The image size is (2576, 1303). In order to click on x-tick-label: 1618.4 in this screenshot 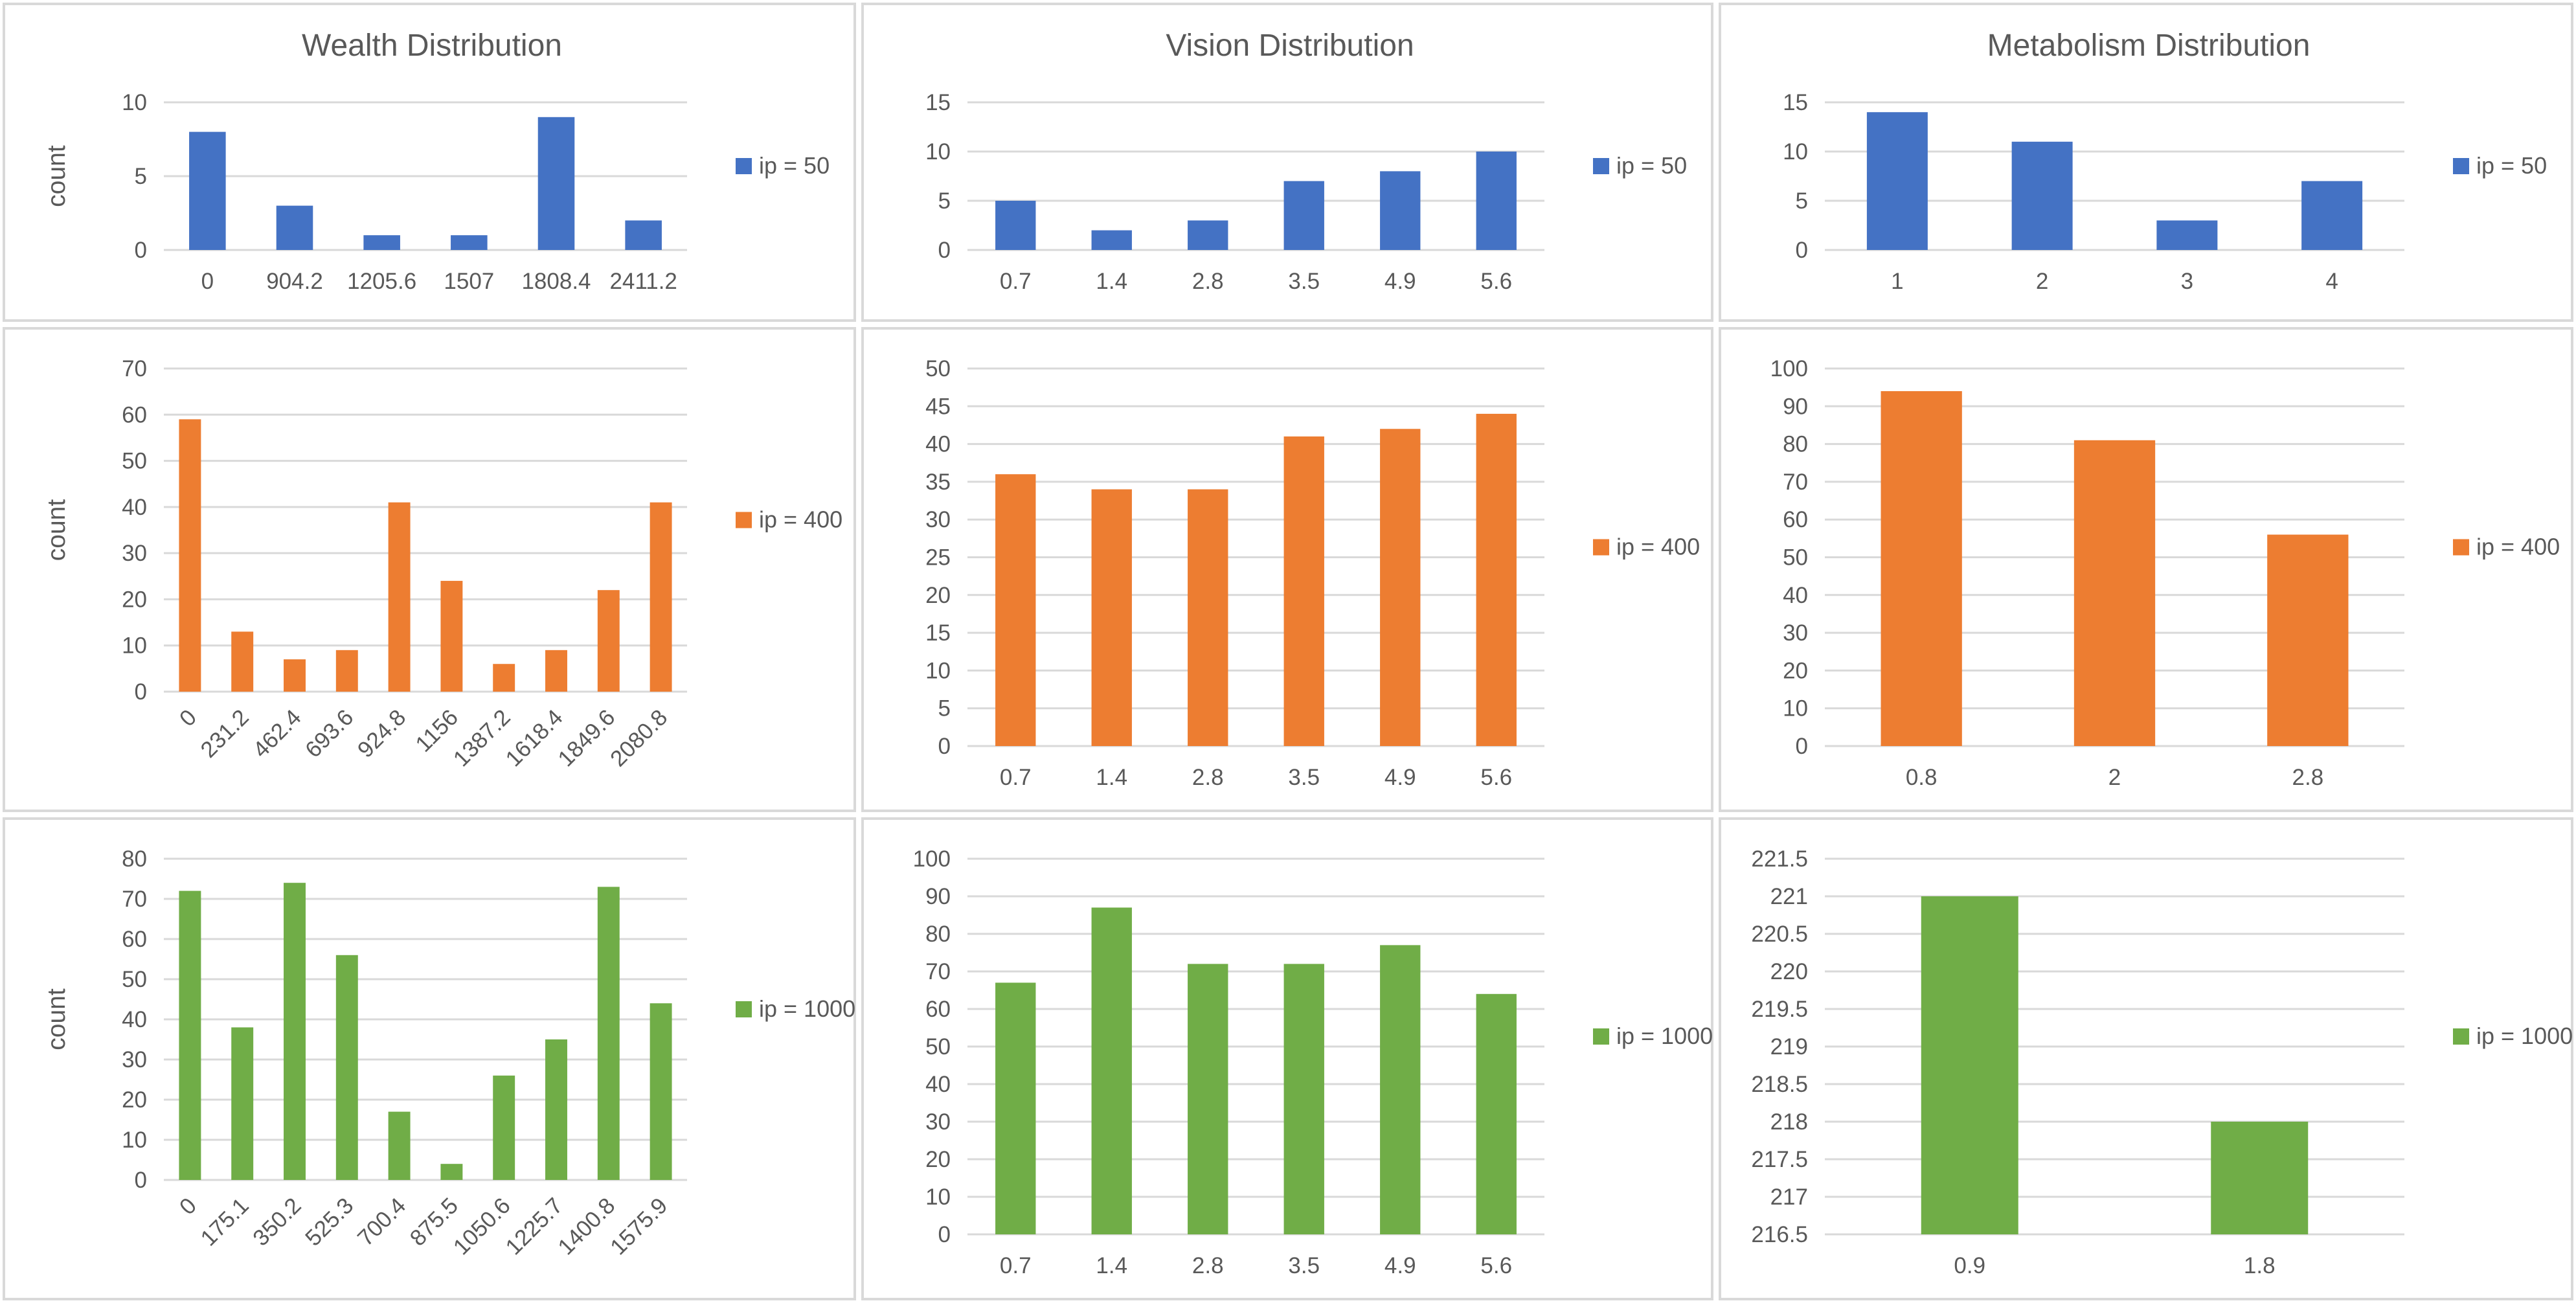, I will do `click(534, 738)`.